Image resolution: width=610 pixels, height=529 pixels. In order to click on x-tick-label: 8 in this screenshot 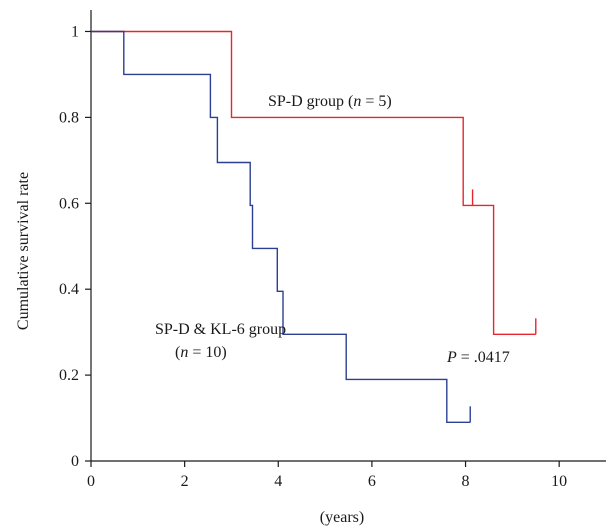, I will do `click(466, 481)`.